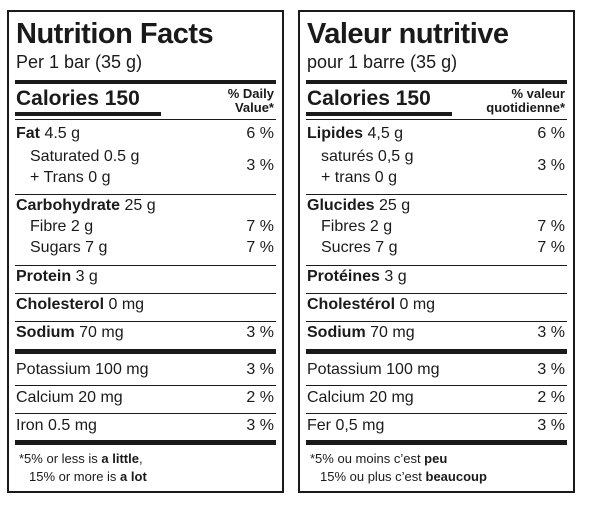 The width and height of the screenshot is (595, 507). I want to click on fat-amount: 4.5 g, so click(62, 133).